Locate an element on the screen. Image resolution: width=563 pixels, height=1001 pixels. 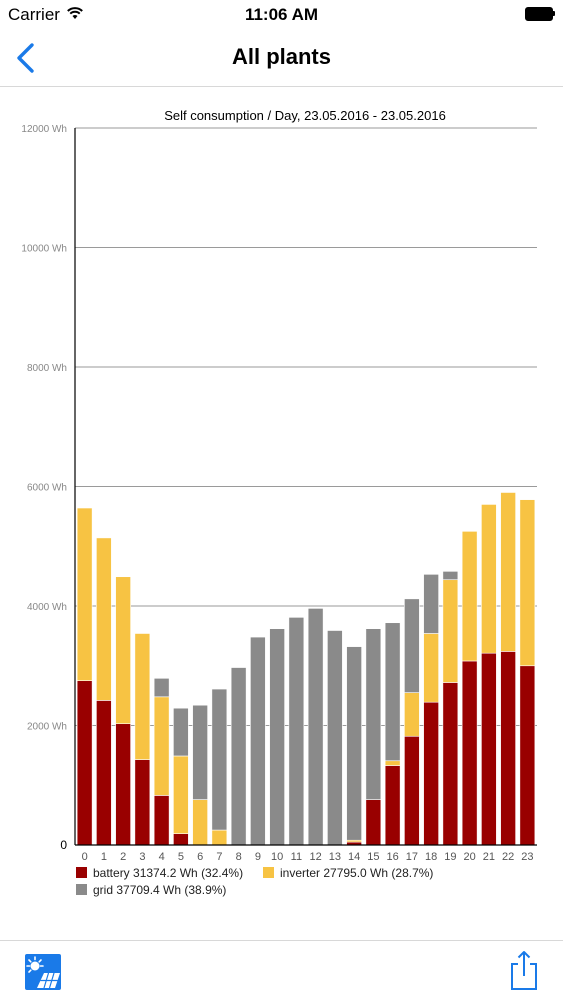
share-button is located at coordinates (524, 970).